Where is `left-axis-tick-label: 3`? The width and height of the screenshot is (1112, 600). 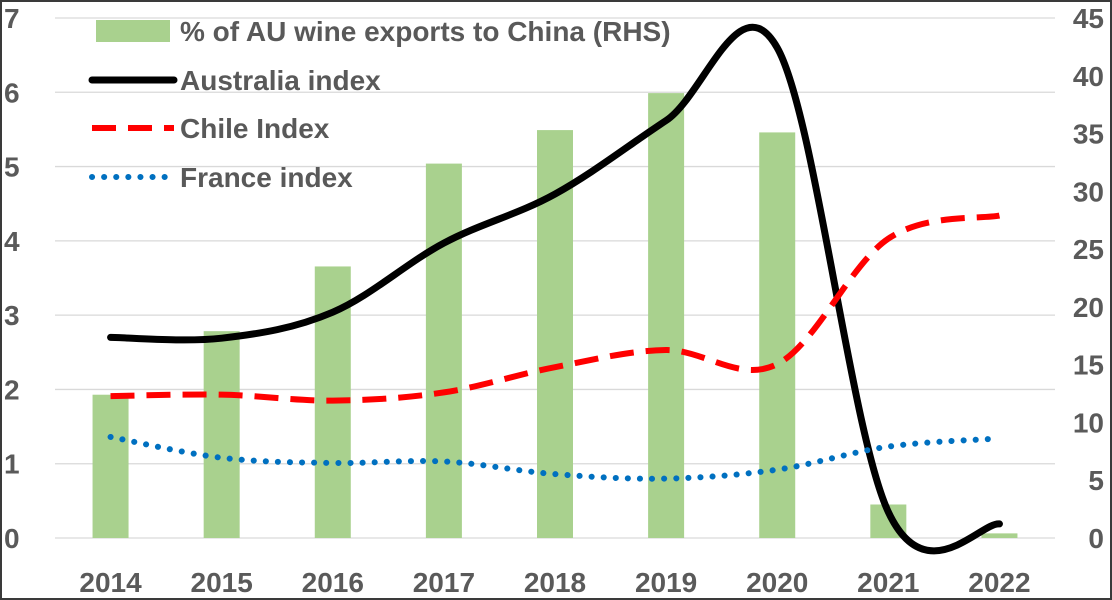 left-axis-tick-label: 3 is located at coordinates (12, 315).